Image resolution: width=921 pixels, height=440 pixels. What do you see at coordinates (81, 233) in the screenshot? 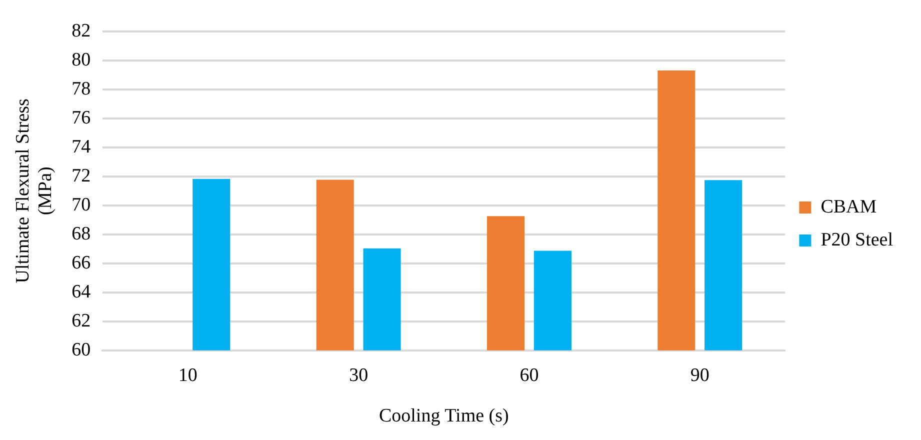
I see `y-tick-label: 68` at bounding box center [81, 233].